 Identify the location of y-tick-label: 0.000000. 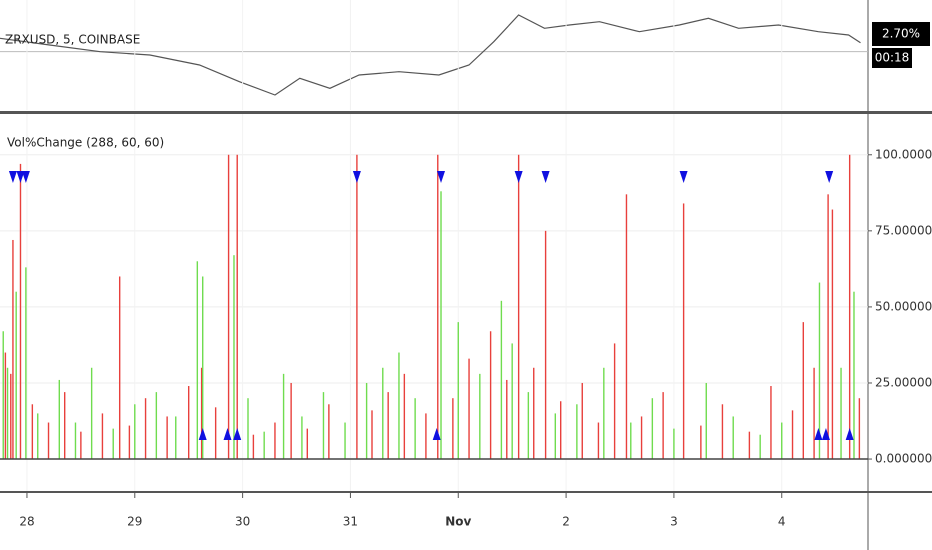
(903, 459).